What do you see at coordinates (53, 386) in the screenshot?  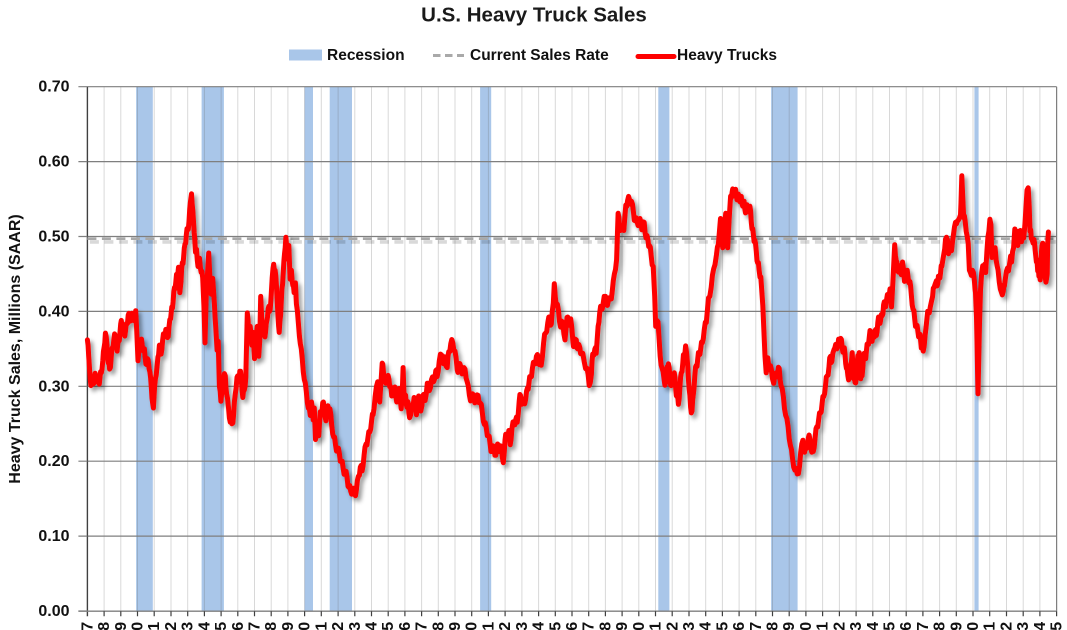 I see `svg-text: 0.30` at bounding box center [53, 386].